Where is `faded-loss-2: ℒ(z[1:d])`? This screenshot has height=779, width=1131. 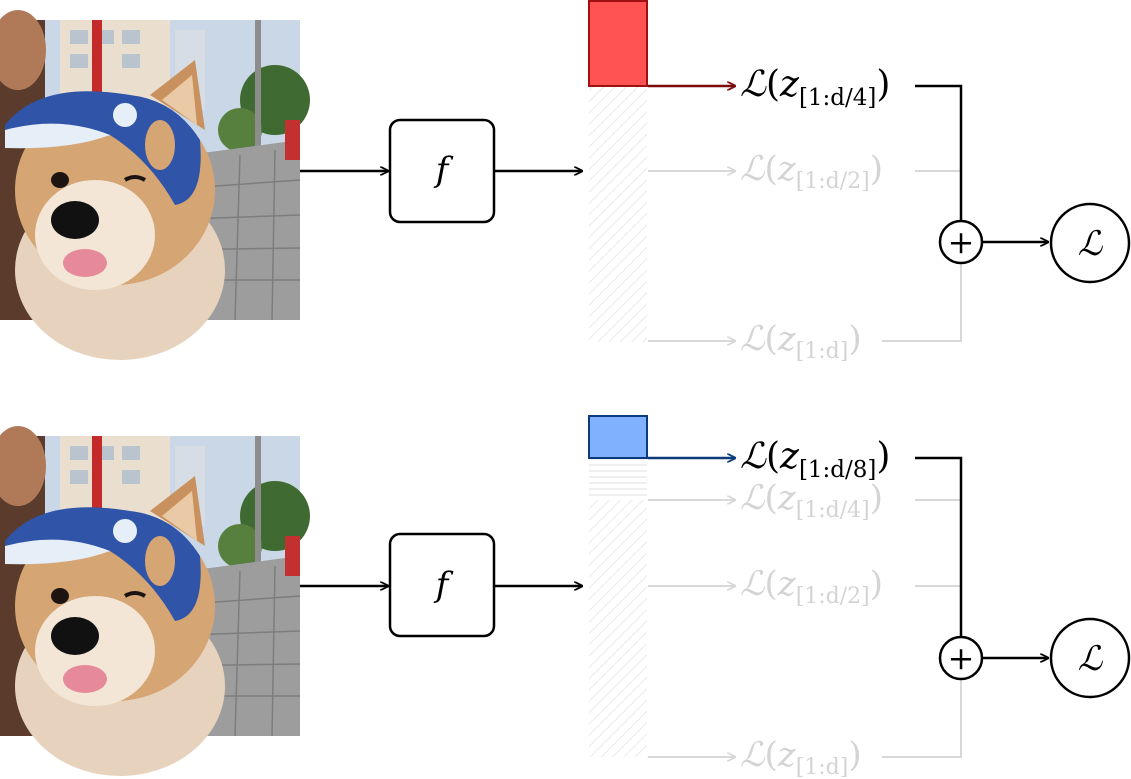 faded-loss-2: ℒ(z[1:d]) is located at coordinates (801, 341).